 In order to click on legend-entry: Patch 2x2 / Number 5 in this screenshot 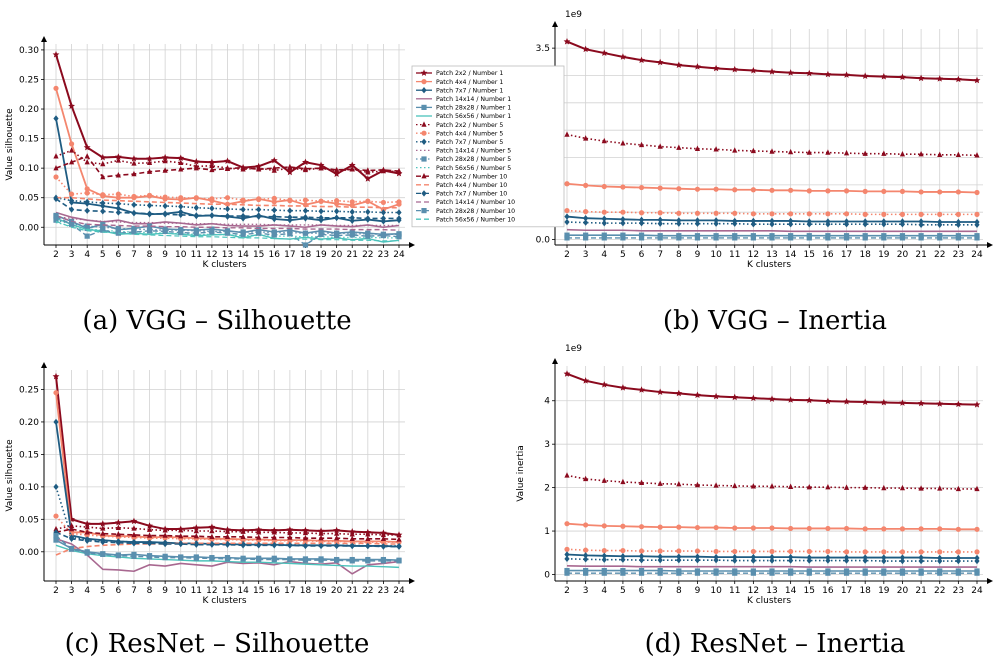, I will do `click(459, 125)`.